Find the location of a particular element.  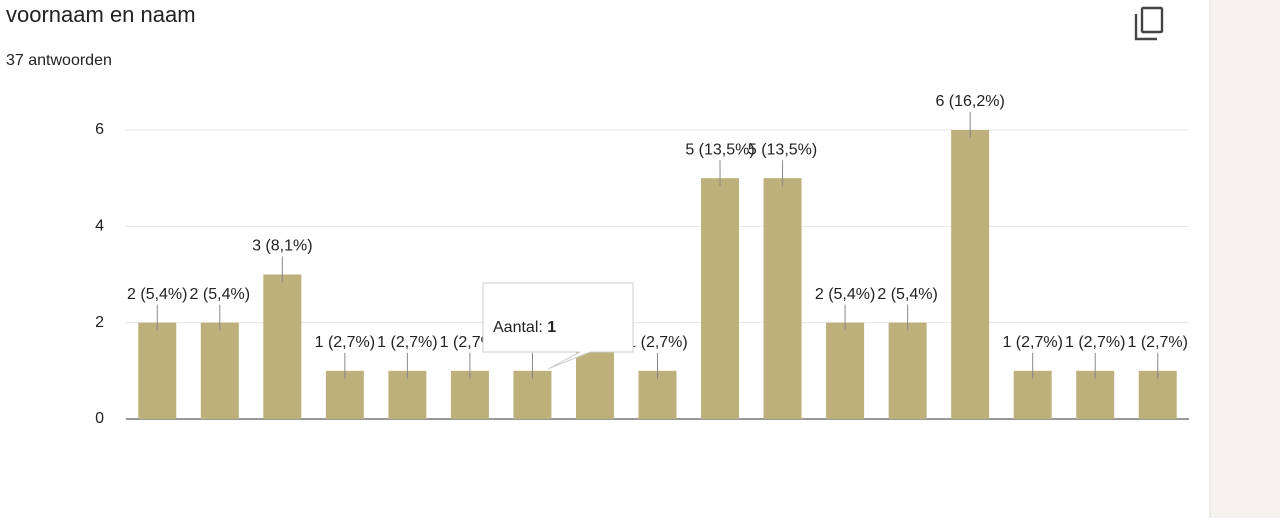

tooltip: Aantal: 1 is located at coordinates (558, 326).